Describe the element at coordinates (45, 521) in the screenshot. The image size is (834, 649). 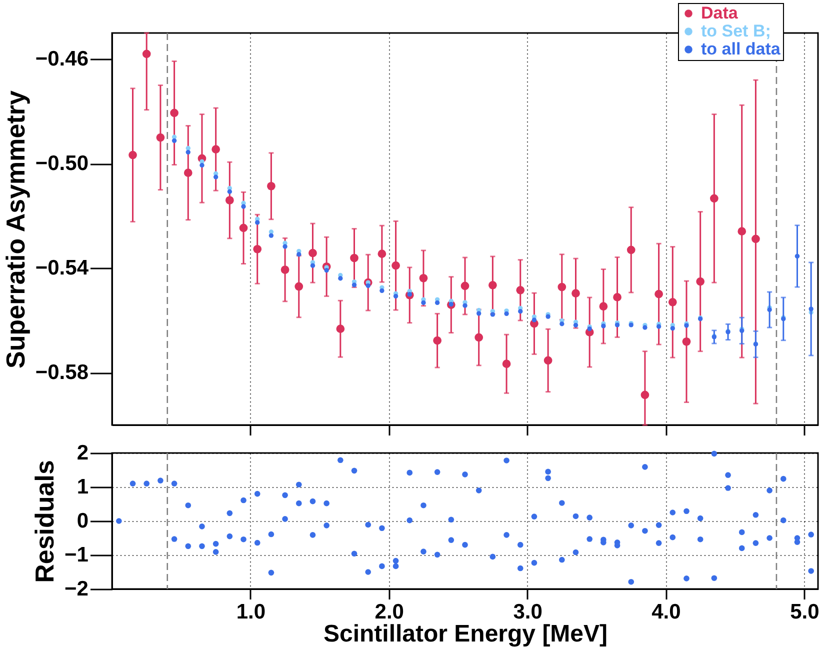
I see `y-axis-title: Residuals` at that location.